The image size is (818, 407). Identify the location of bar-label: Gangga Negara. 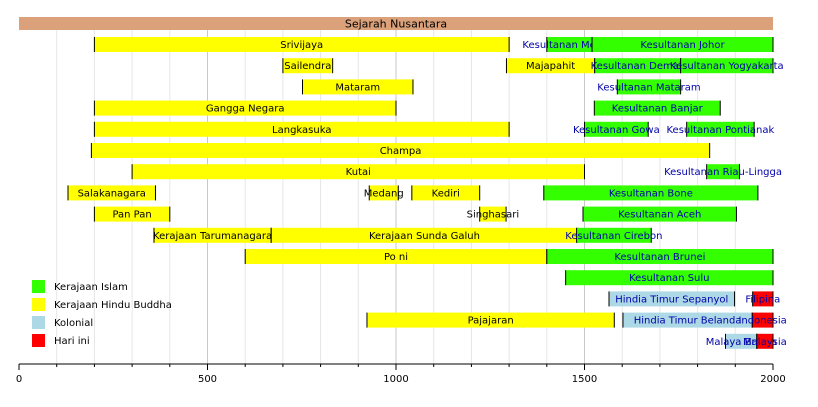
(245, 109).